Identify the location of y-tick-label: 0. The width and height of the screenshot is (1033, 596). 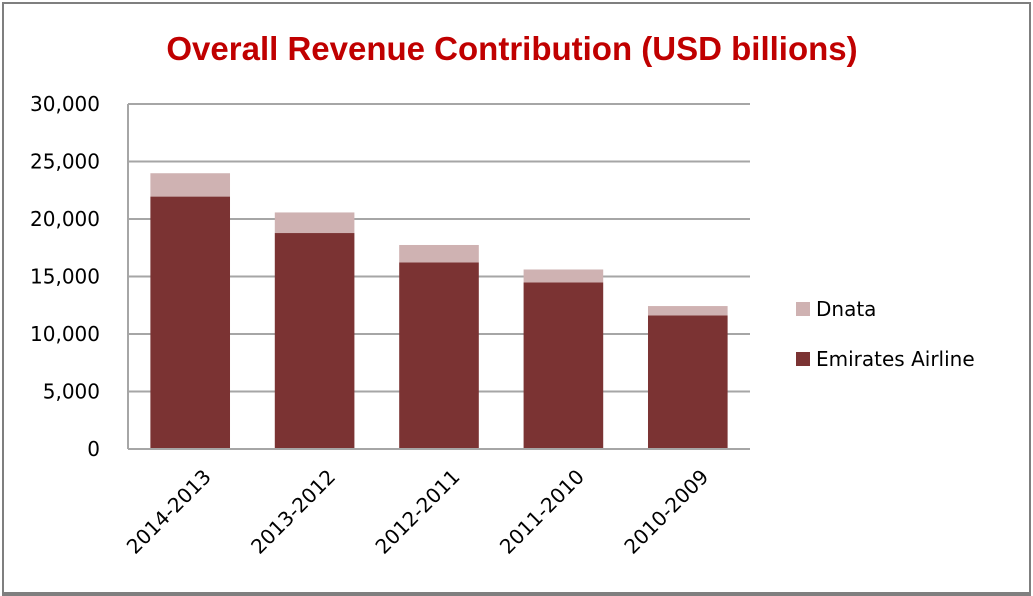
(93, 449).